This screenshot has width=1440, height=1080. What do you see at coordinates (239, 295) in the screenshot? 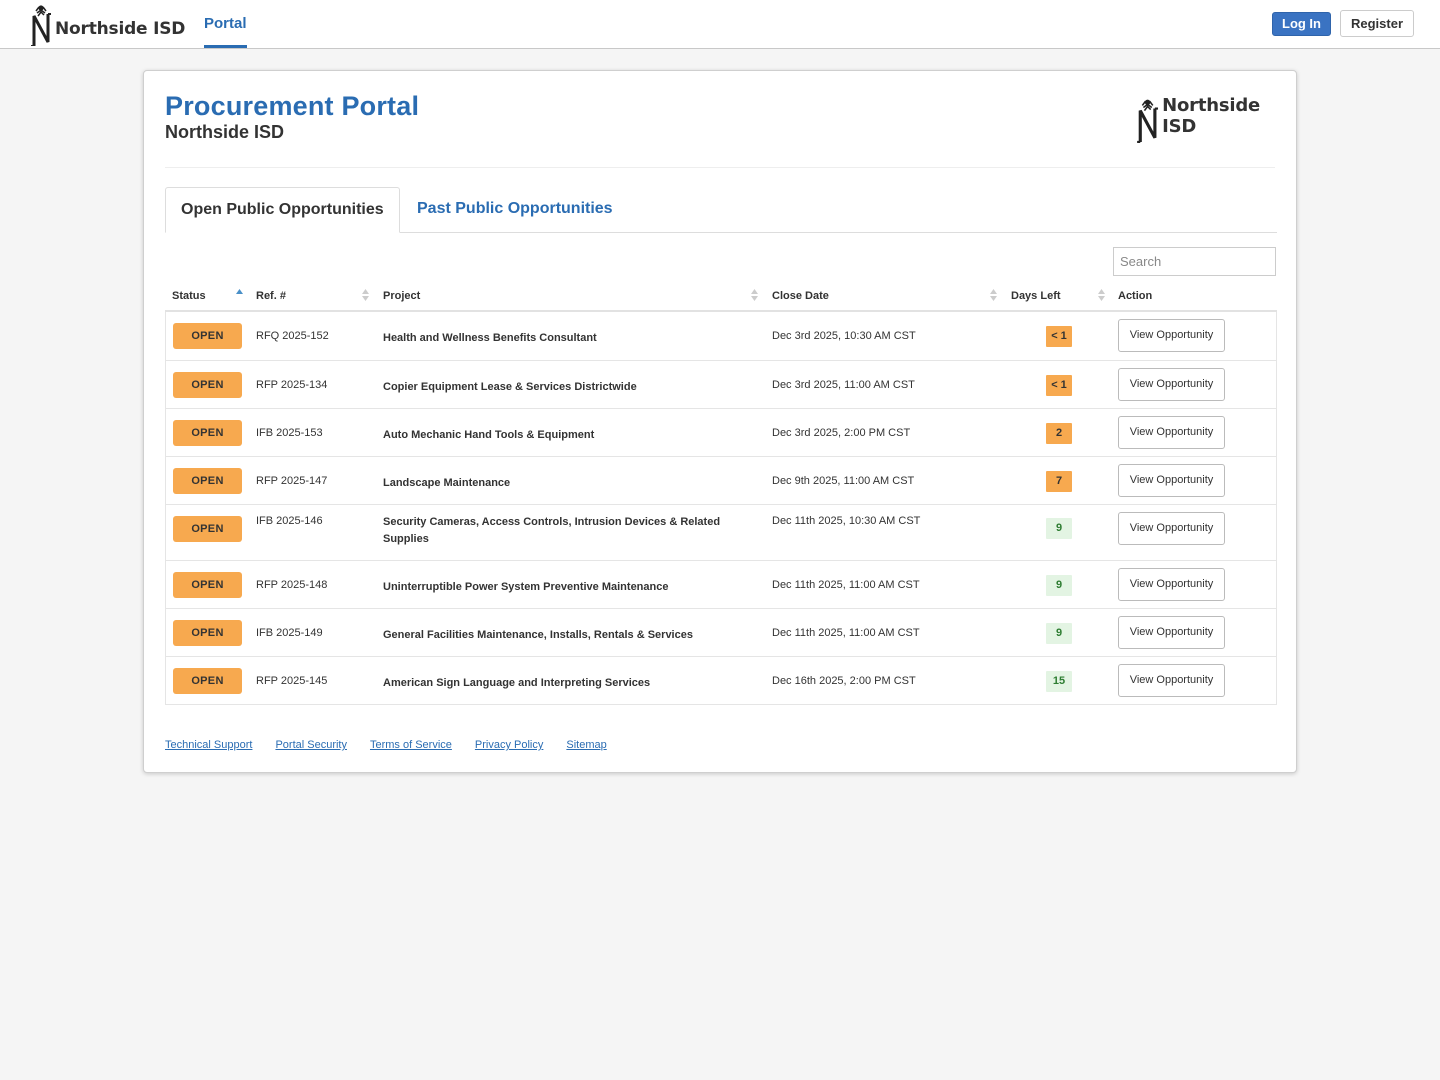
I see `sort-asc-icon` at bounding box center [239, 295].